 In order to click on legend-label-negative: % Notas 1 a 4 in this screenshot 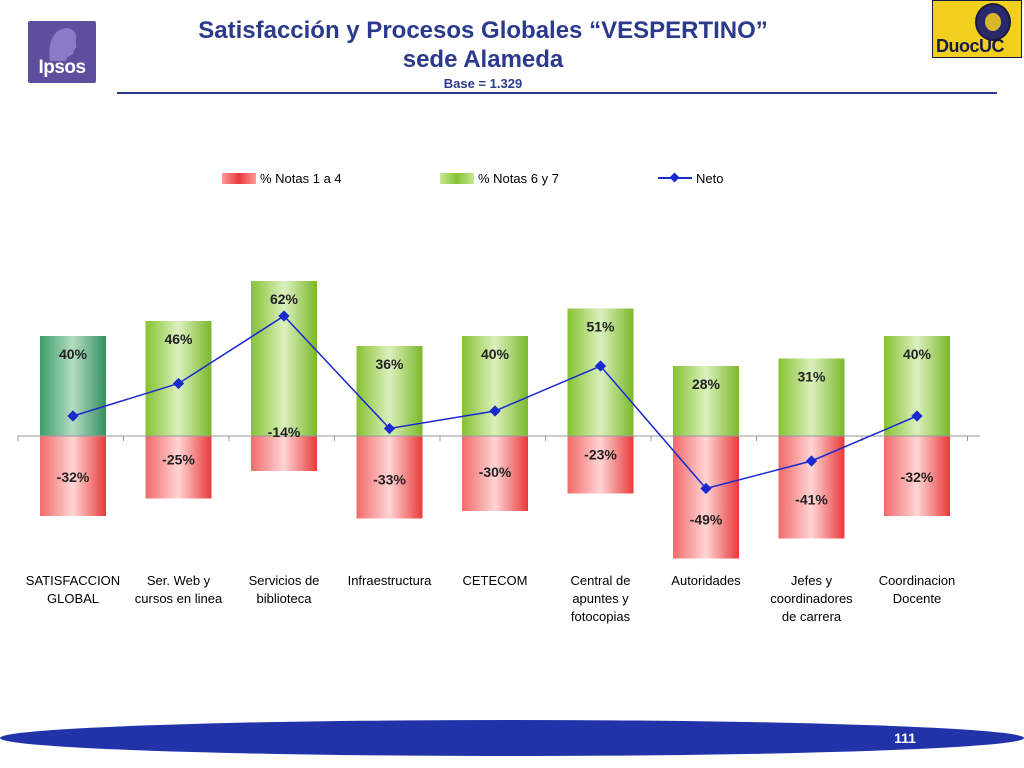, I will do `click(301, 178)`.